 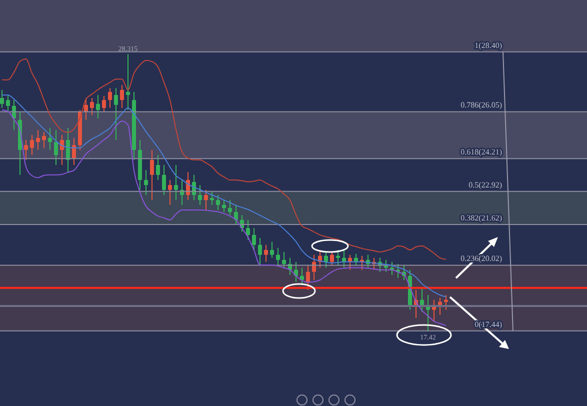 What do you see at coordinates (481, 105) in the screenshot?
I see `ref-line-label: 0.786(26.05)` at bounding box center [481, 105].